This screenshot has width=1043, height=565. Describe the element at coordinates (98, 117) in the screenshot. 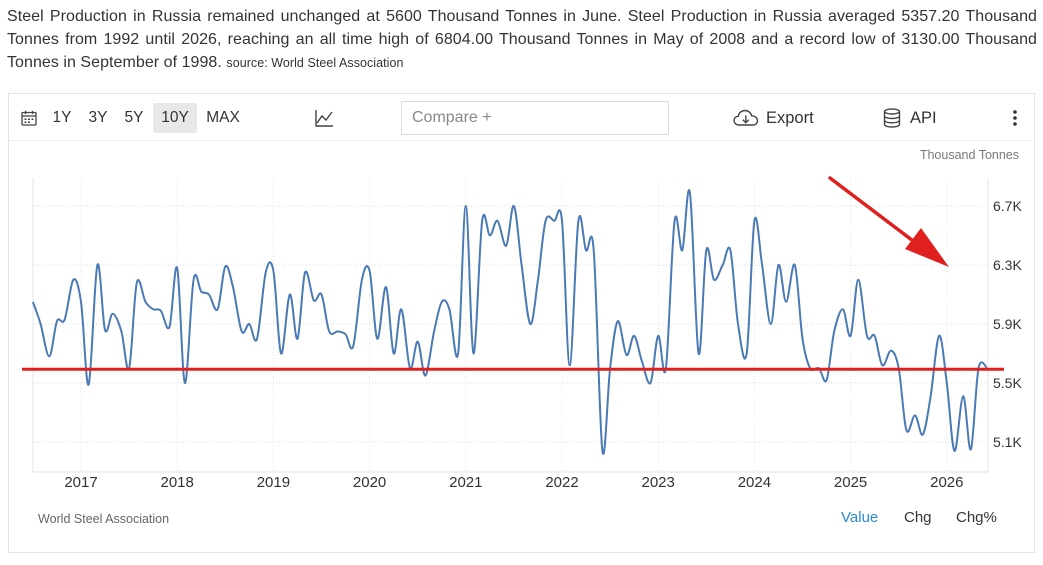

I see `range-3y-button: 3Y` at that location.